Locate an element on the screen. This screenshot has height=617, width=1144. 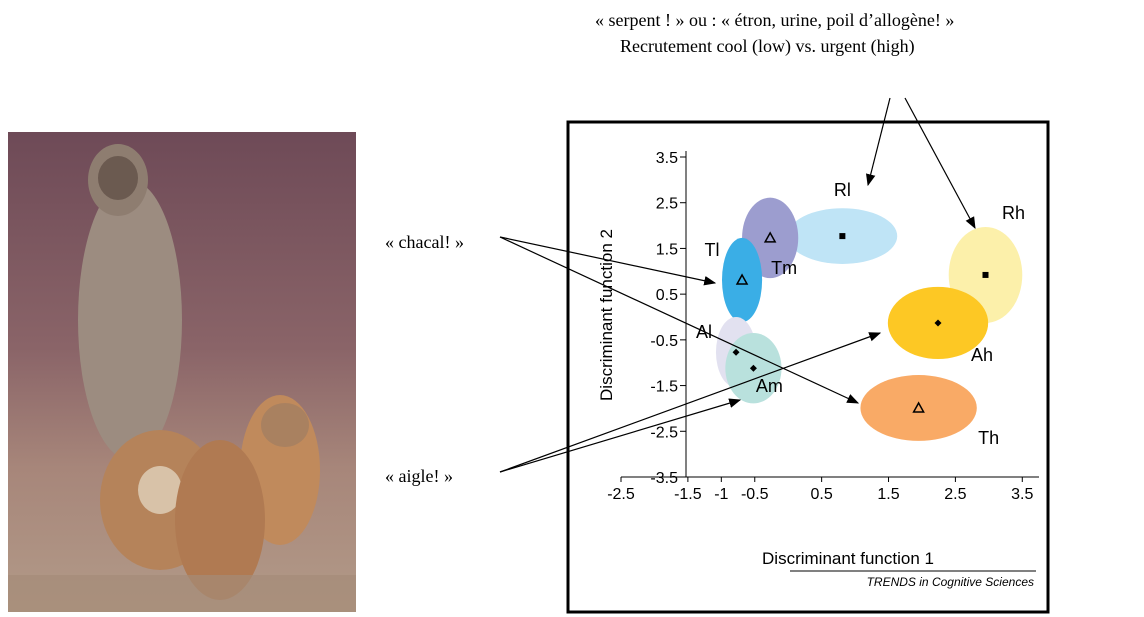
series-label: Tl is located at coordinates (712, 250).